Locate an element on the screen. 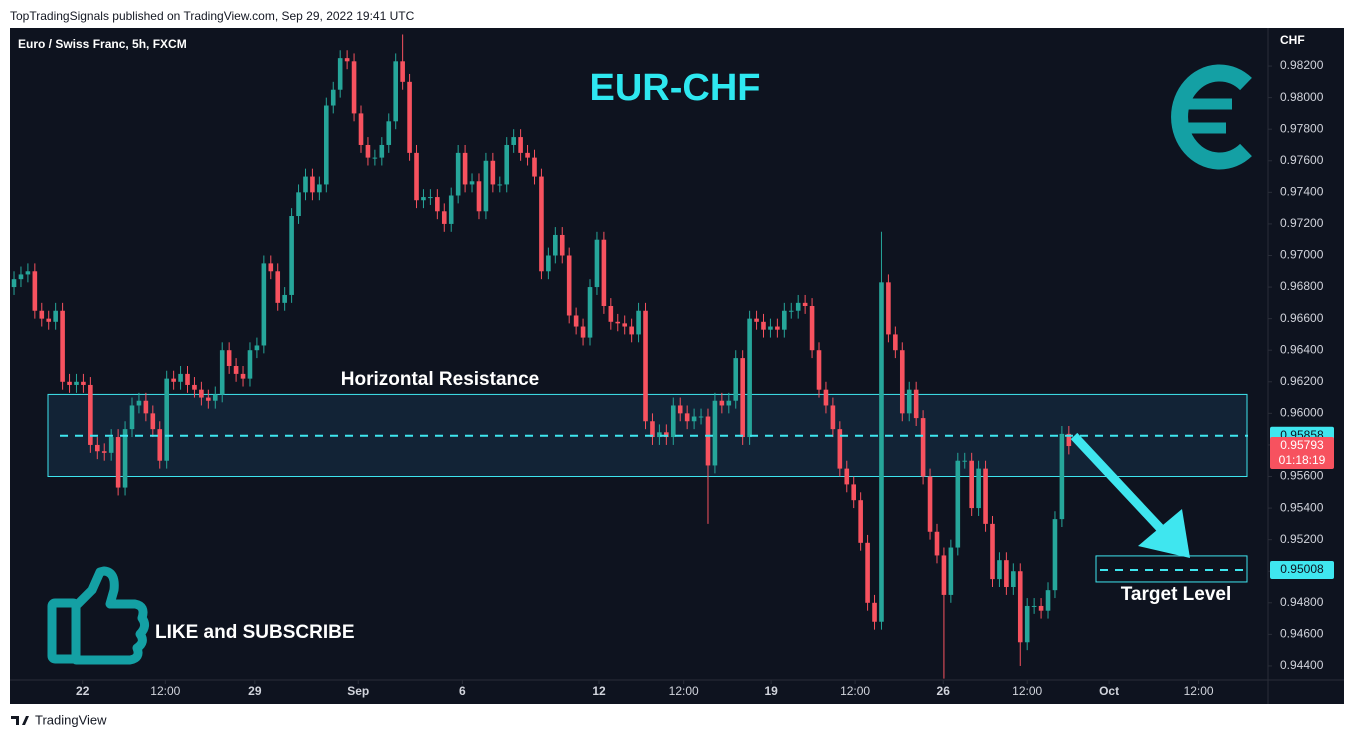  y-tick-label: 0.98200 is located at coordinates (1302, 65).